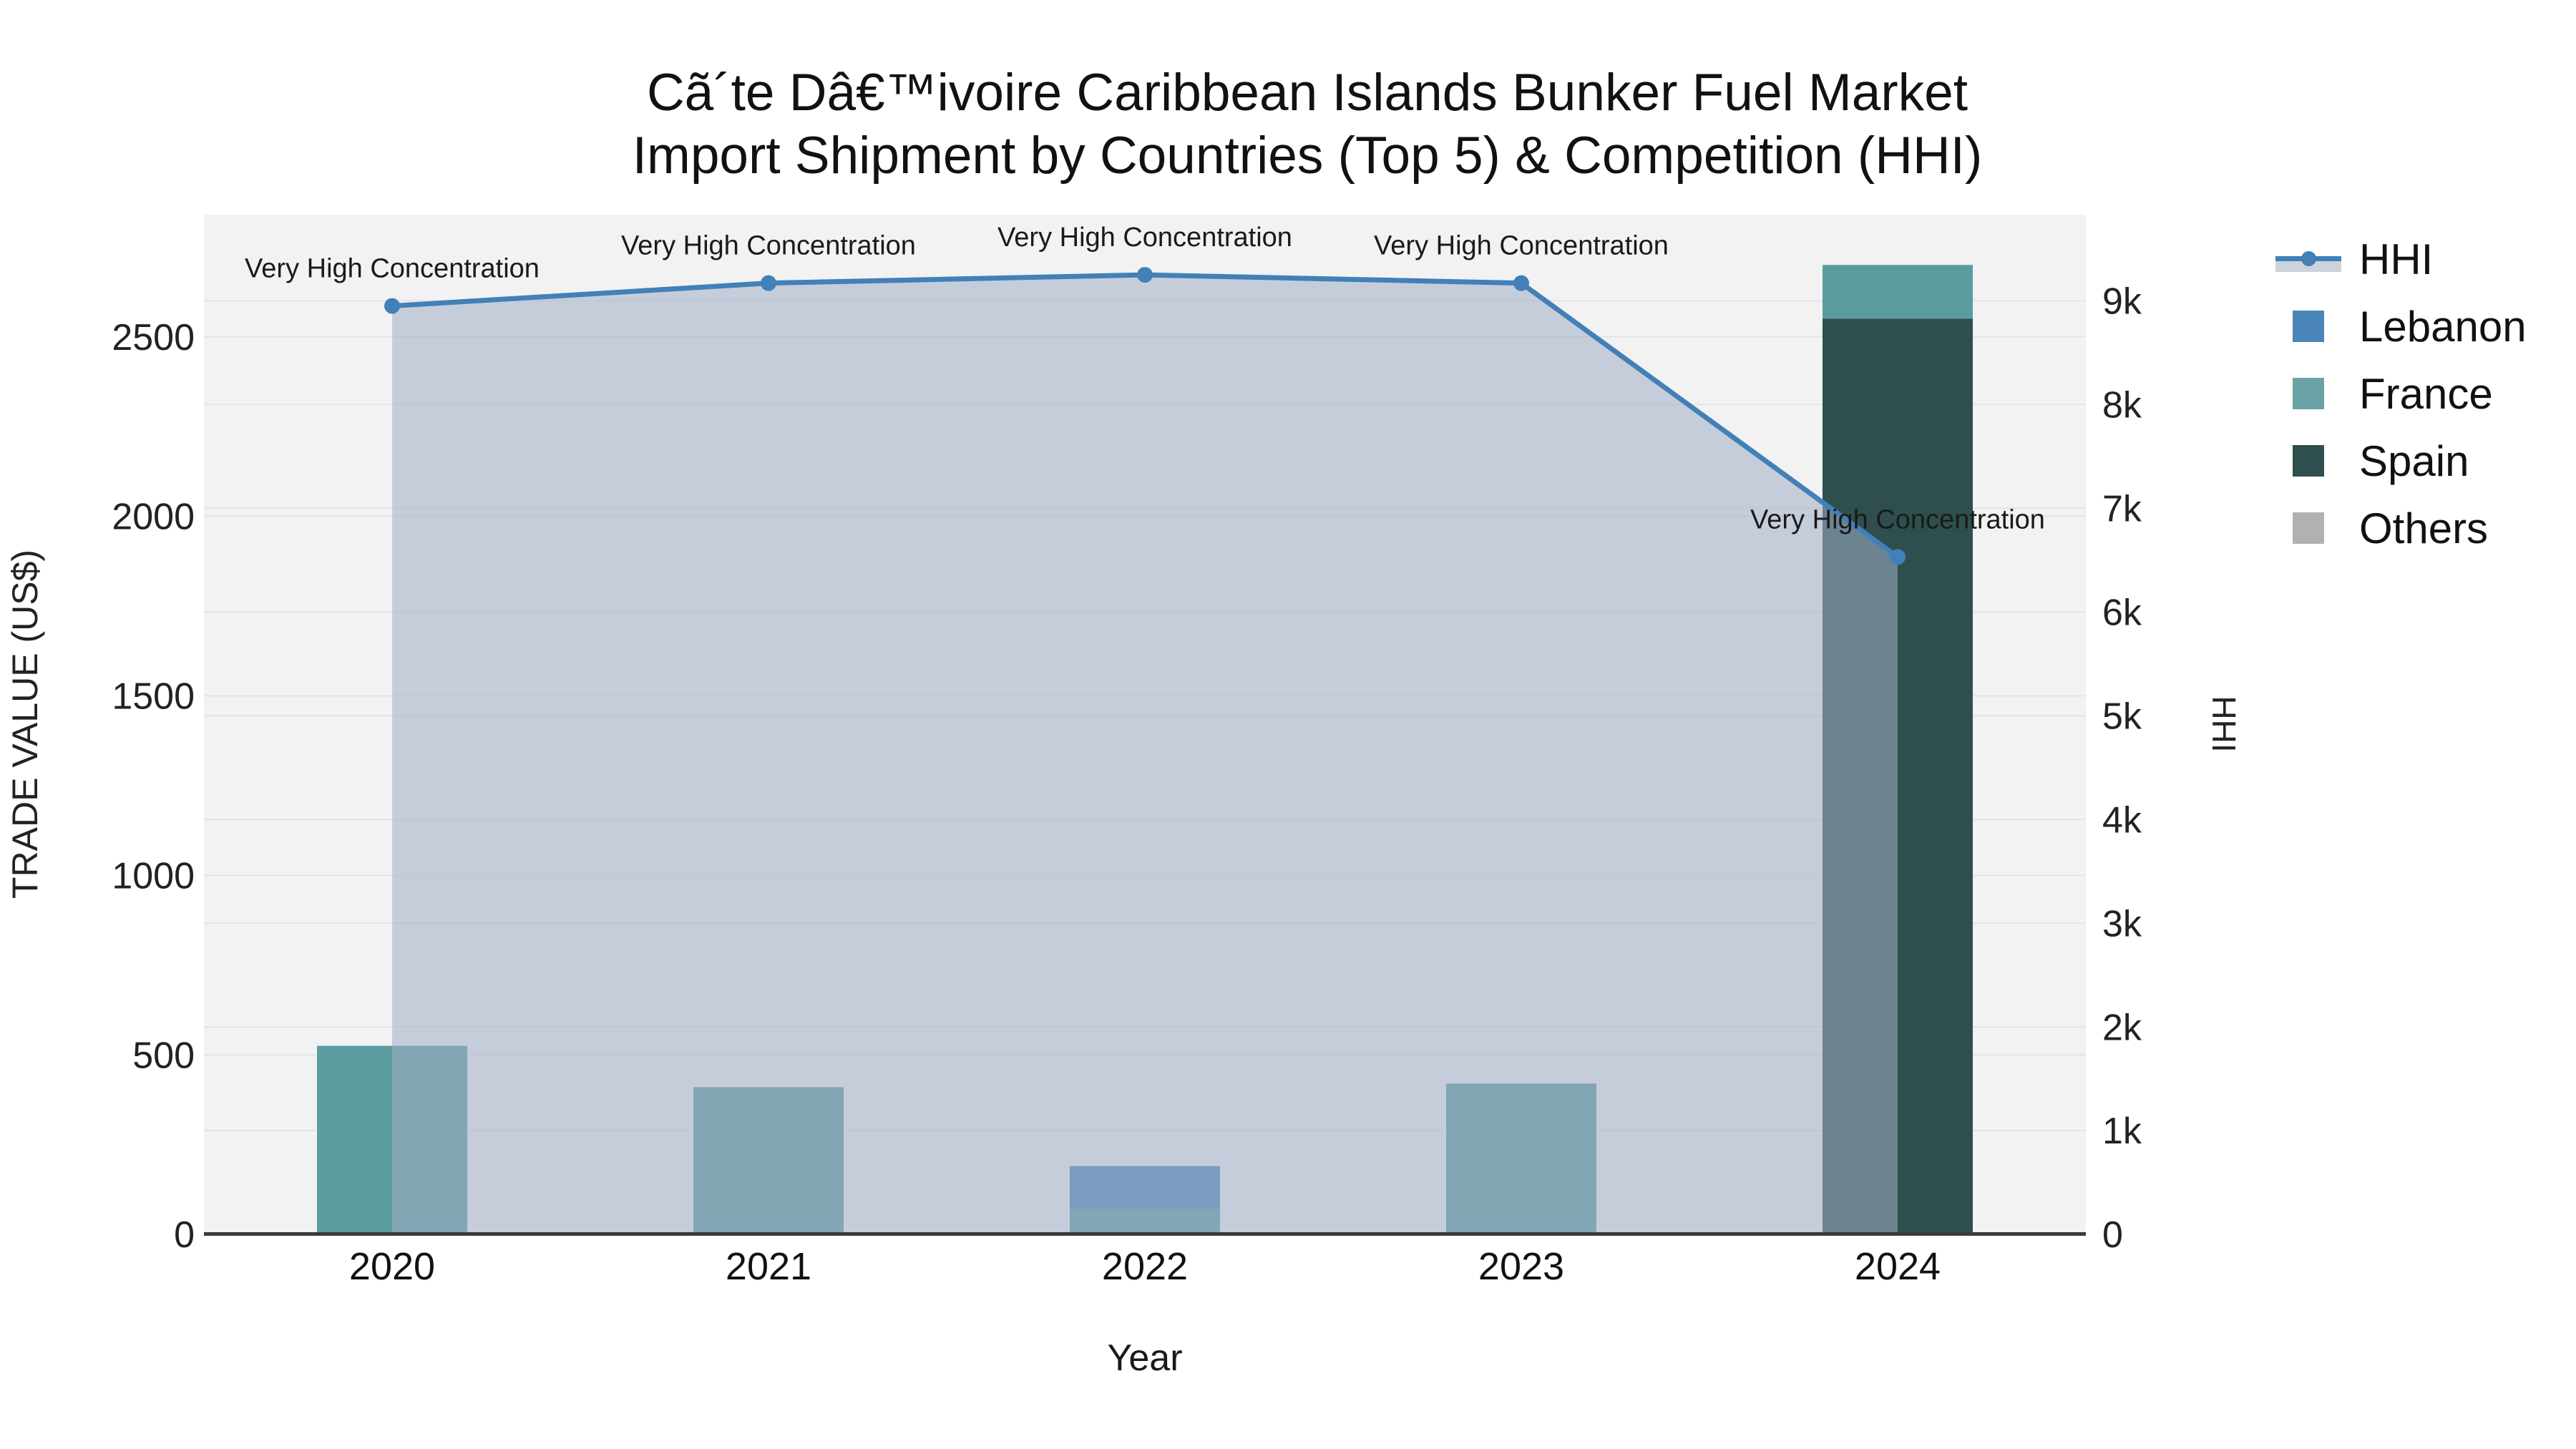  Describe the element at coordinates (2396, 259) in the screenshot. I see `legend-label: HHI` at that location.